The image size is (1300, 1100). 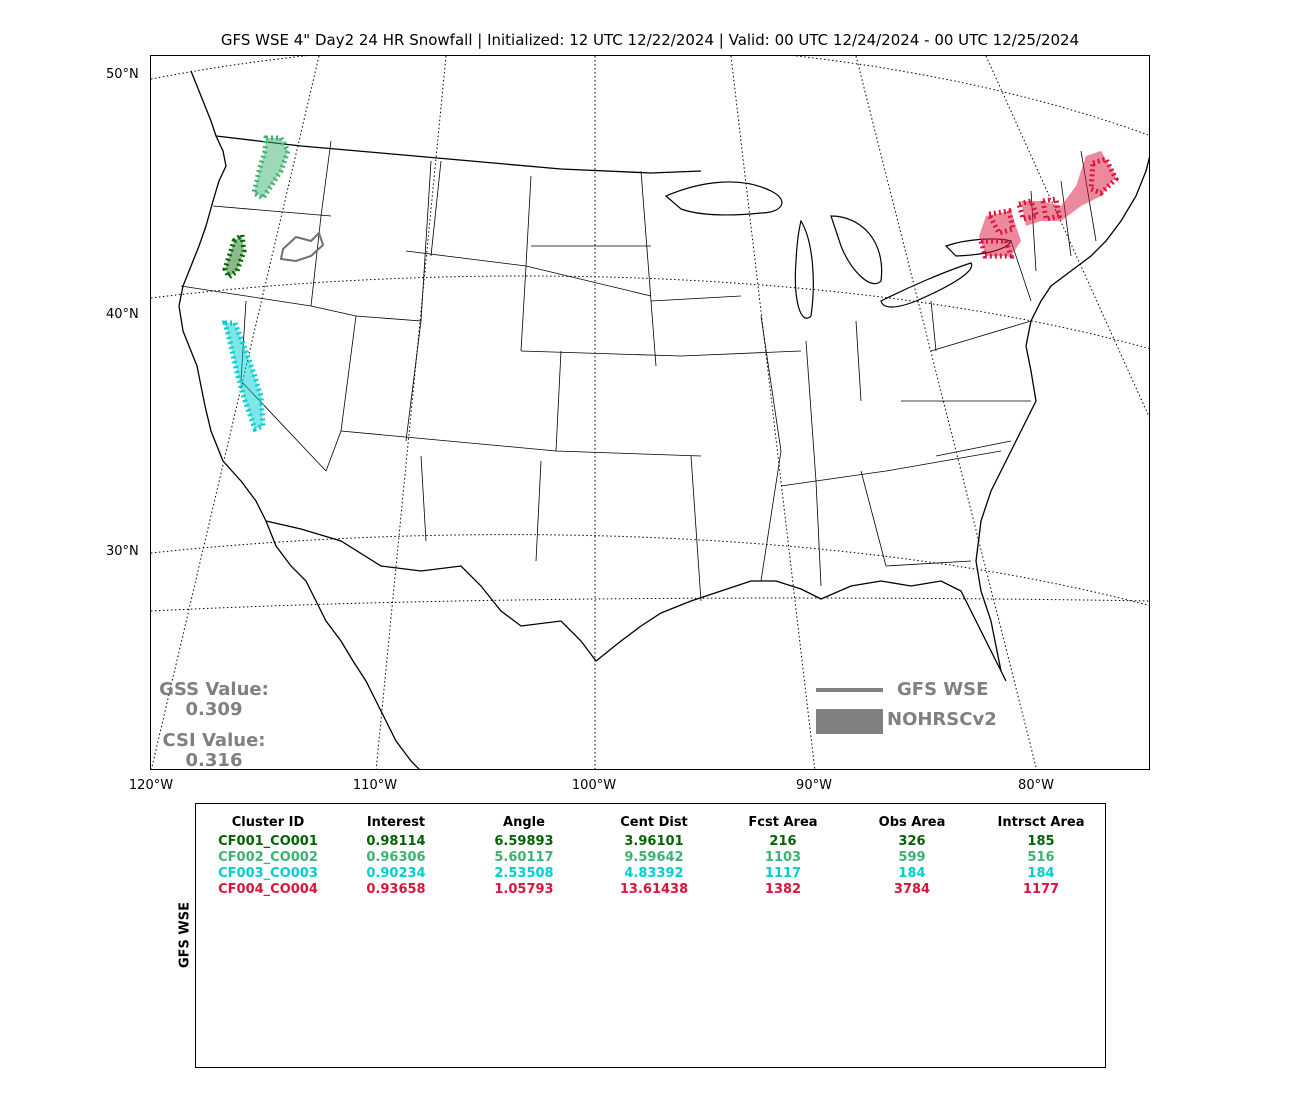 I want to click on table-cell: 0.93658, so click(x=396, y=889).